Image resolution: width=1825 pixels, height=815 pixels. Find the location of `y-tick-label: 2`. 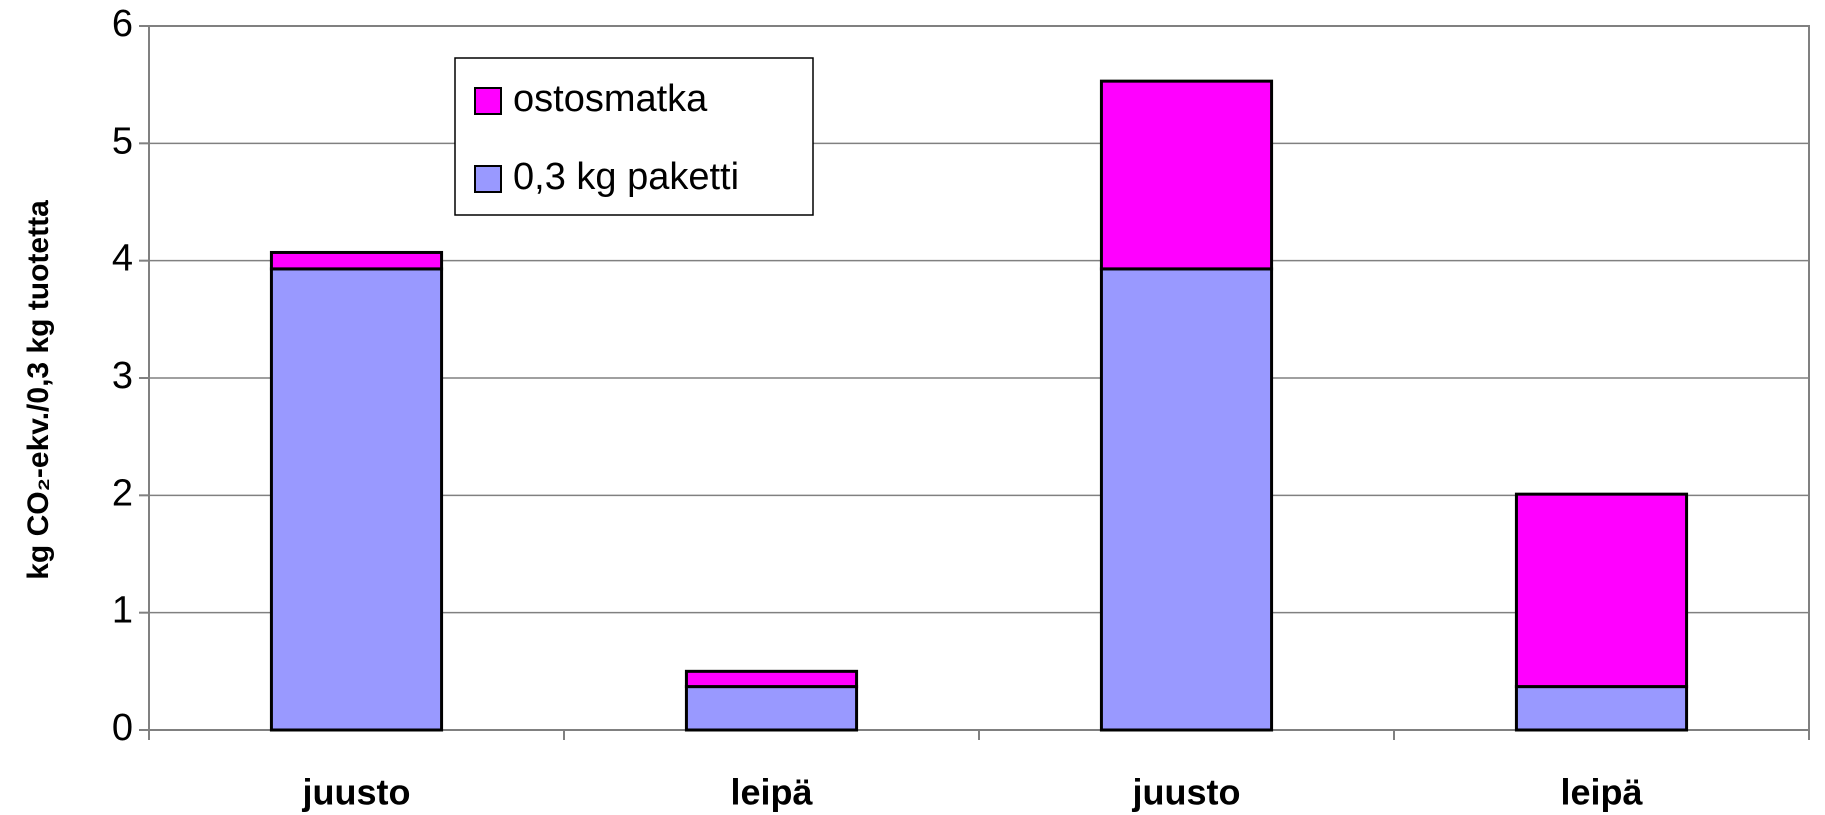

y-tick-label: 2 is located at coordinates (122, 493).